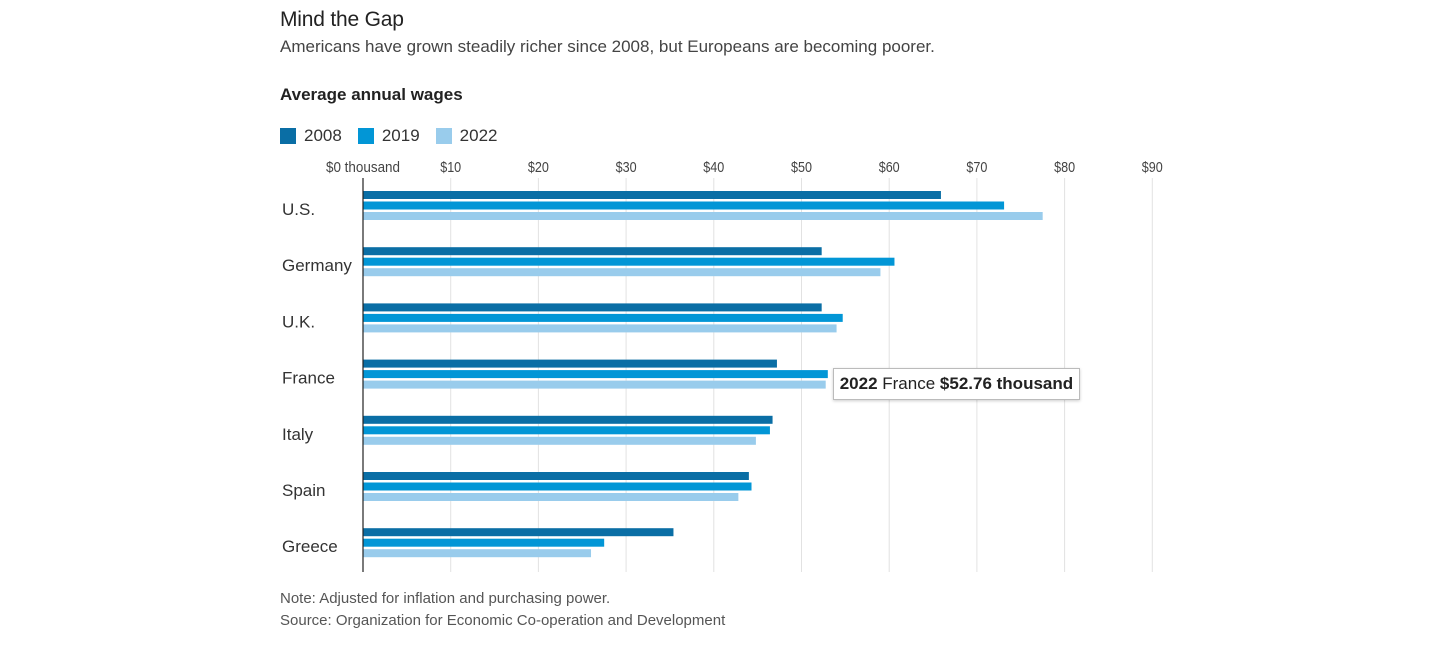 This screenshot has height=653, width=1448. I want to click on x-tick-label: $70, so click(976, 167).